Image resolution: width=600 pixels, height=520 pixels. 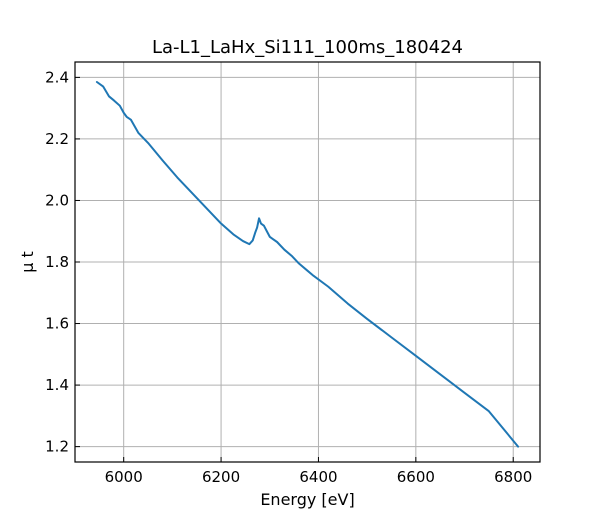 I want to click on x-tick-label: 6400, so click(x=318, y=477).